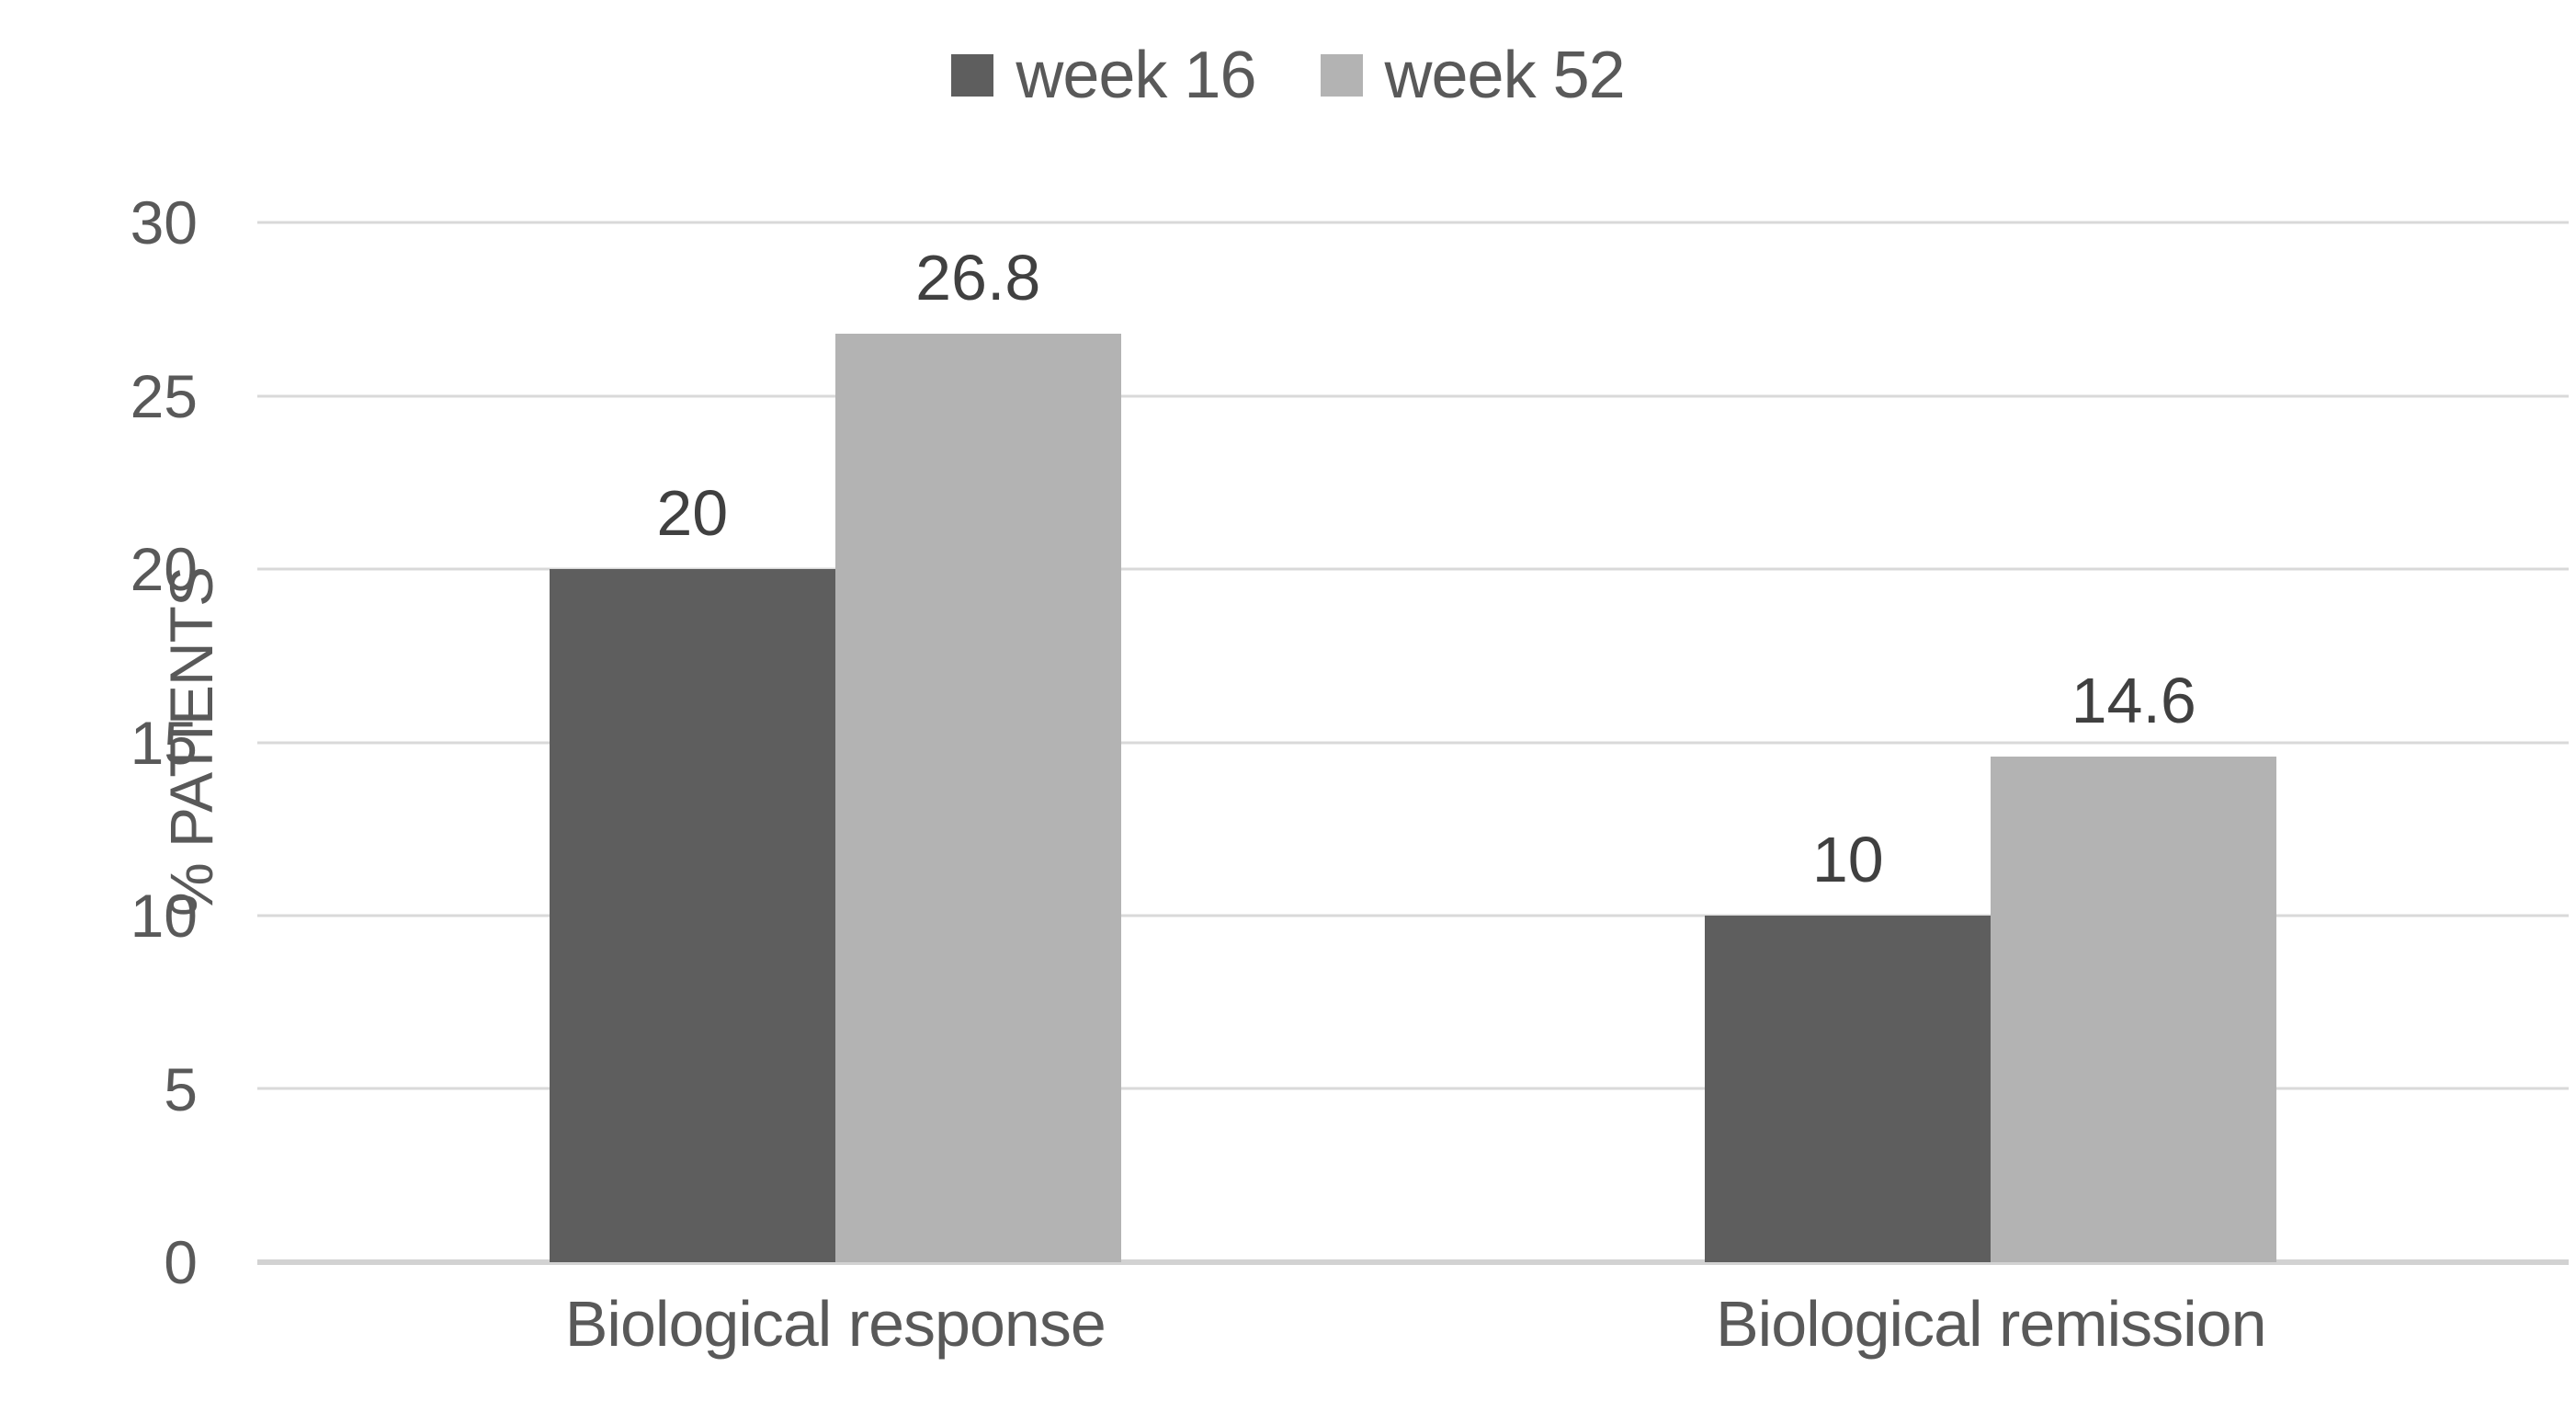 This screenshot has height=1401, width=2576. What do you see at coordinates (164, 569) in the screenshot?
I see `y-tick-20: 20` at bounding box center [164, 569].